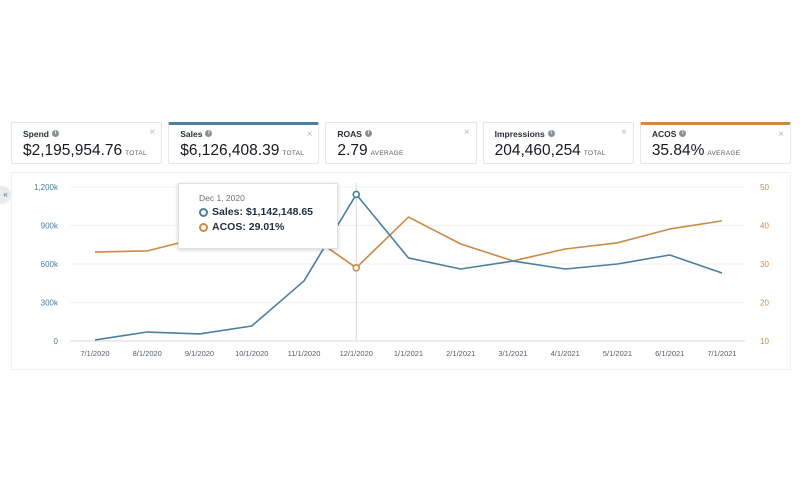 This screenshot has height=480, width=800. What do you see at coordinates (222, 198) in the screenshot?
I see `tooltip-date: Dec 1, 2020` at bounding box center [222, 198].